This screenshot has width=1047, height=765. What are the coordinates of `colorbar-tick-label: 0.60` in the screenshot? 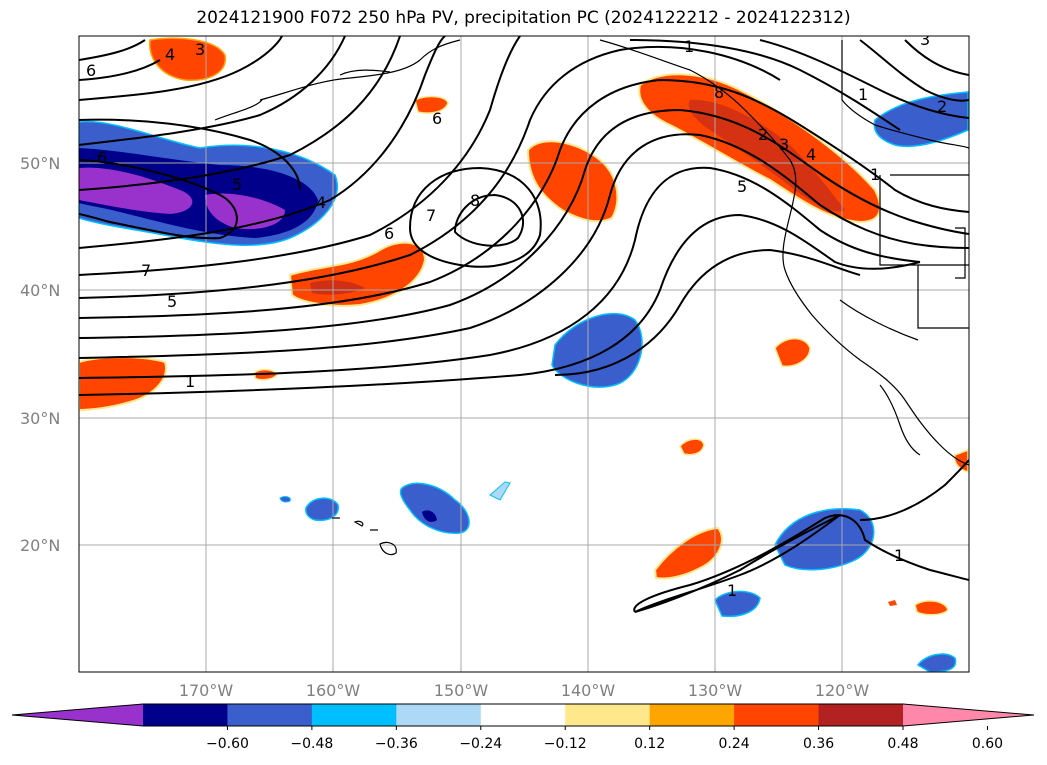 It's located at (987, 744).